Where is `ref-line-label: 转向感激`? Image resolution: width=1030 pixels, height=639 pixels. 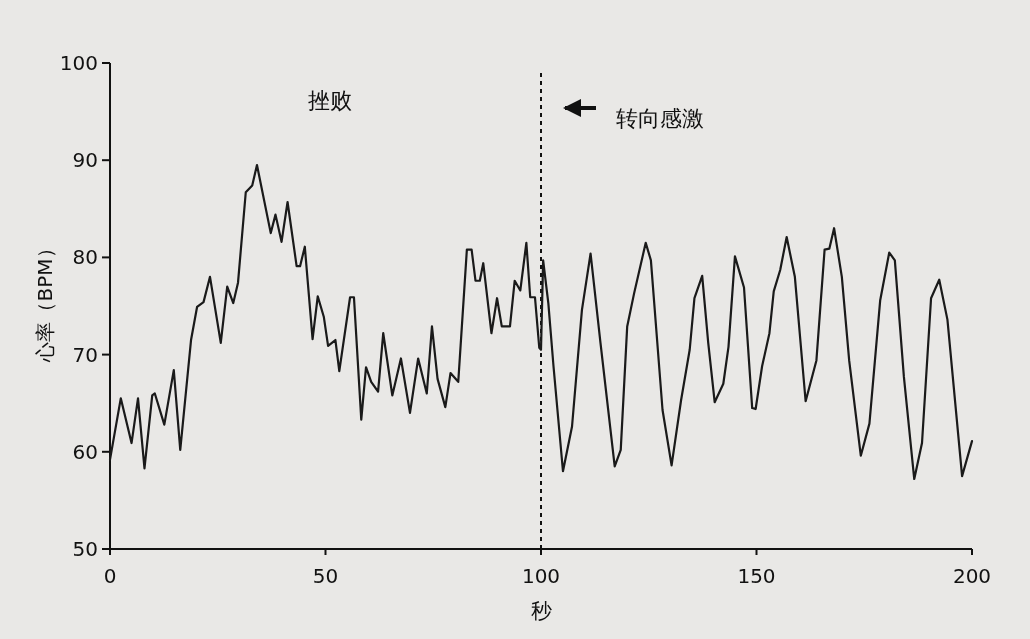
ref-line-label: 转向感激 is located at coordinates (660, 118).